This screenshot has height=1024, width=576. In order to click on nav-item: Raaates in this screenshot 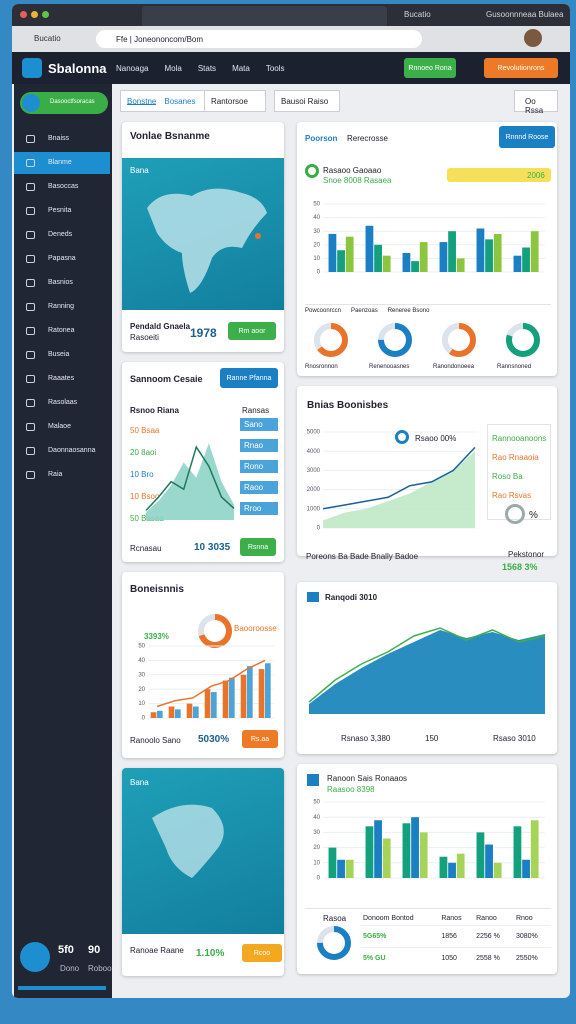, I will do `click(62, 379)`.